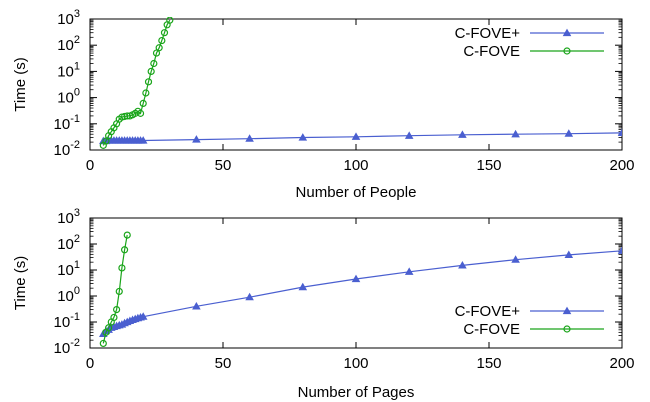 Image resolution: width=650 pixels, height=402 pixels. What do you see at coordinates (356, 392) in the screenshot?
I see `x-axis-label: Number of Pages` at bounding box center [356, 392].